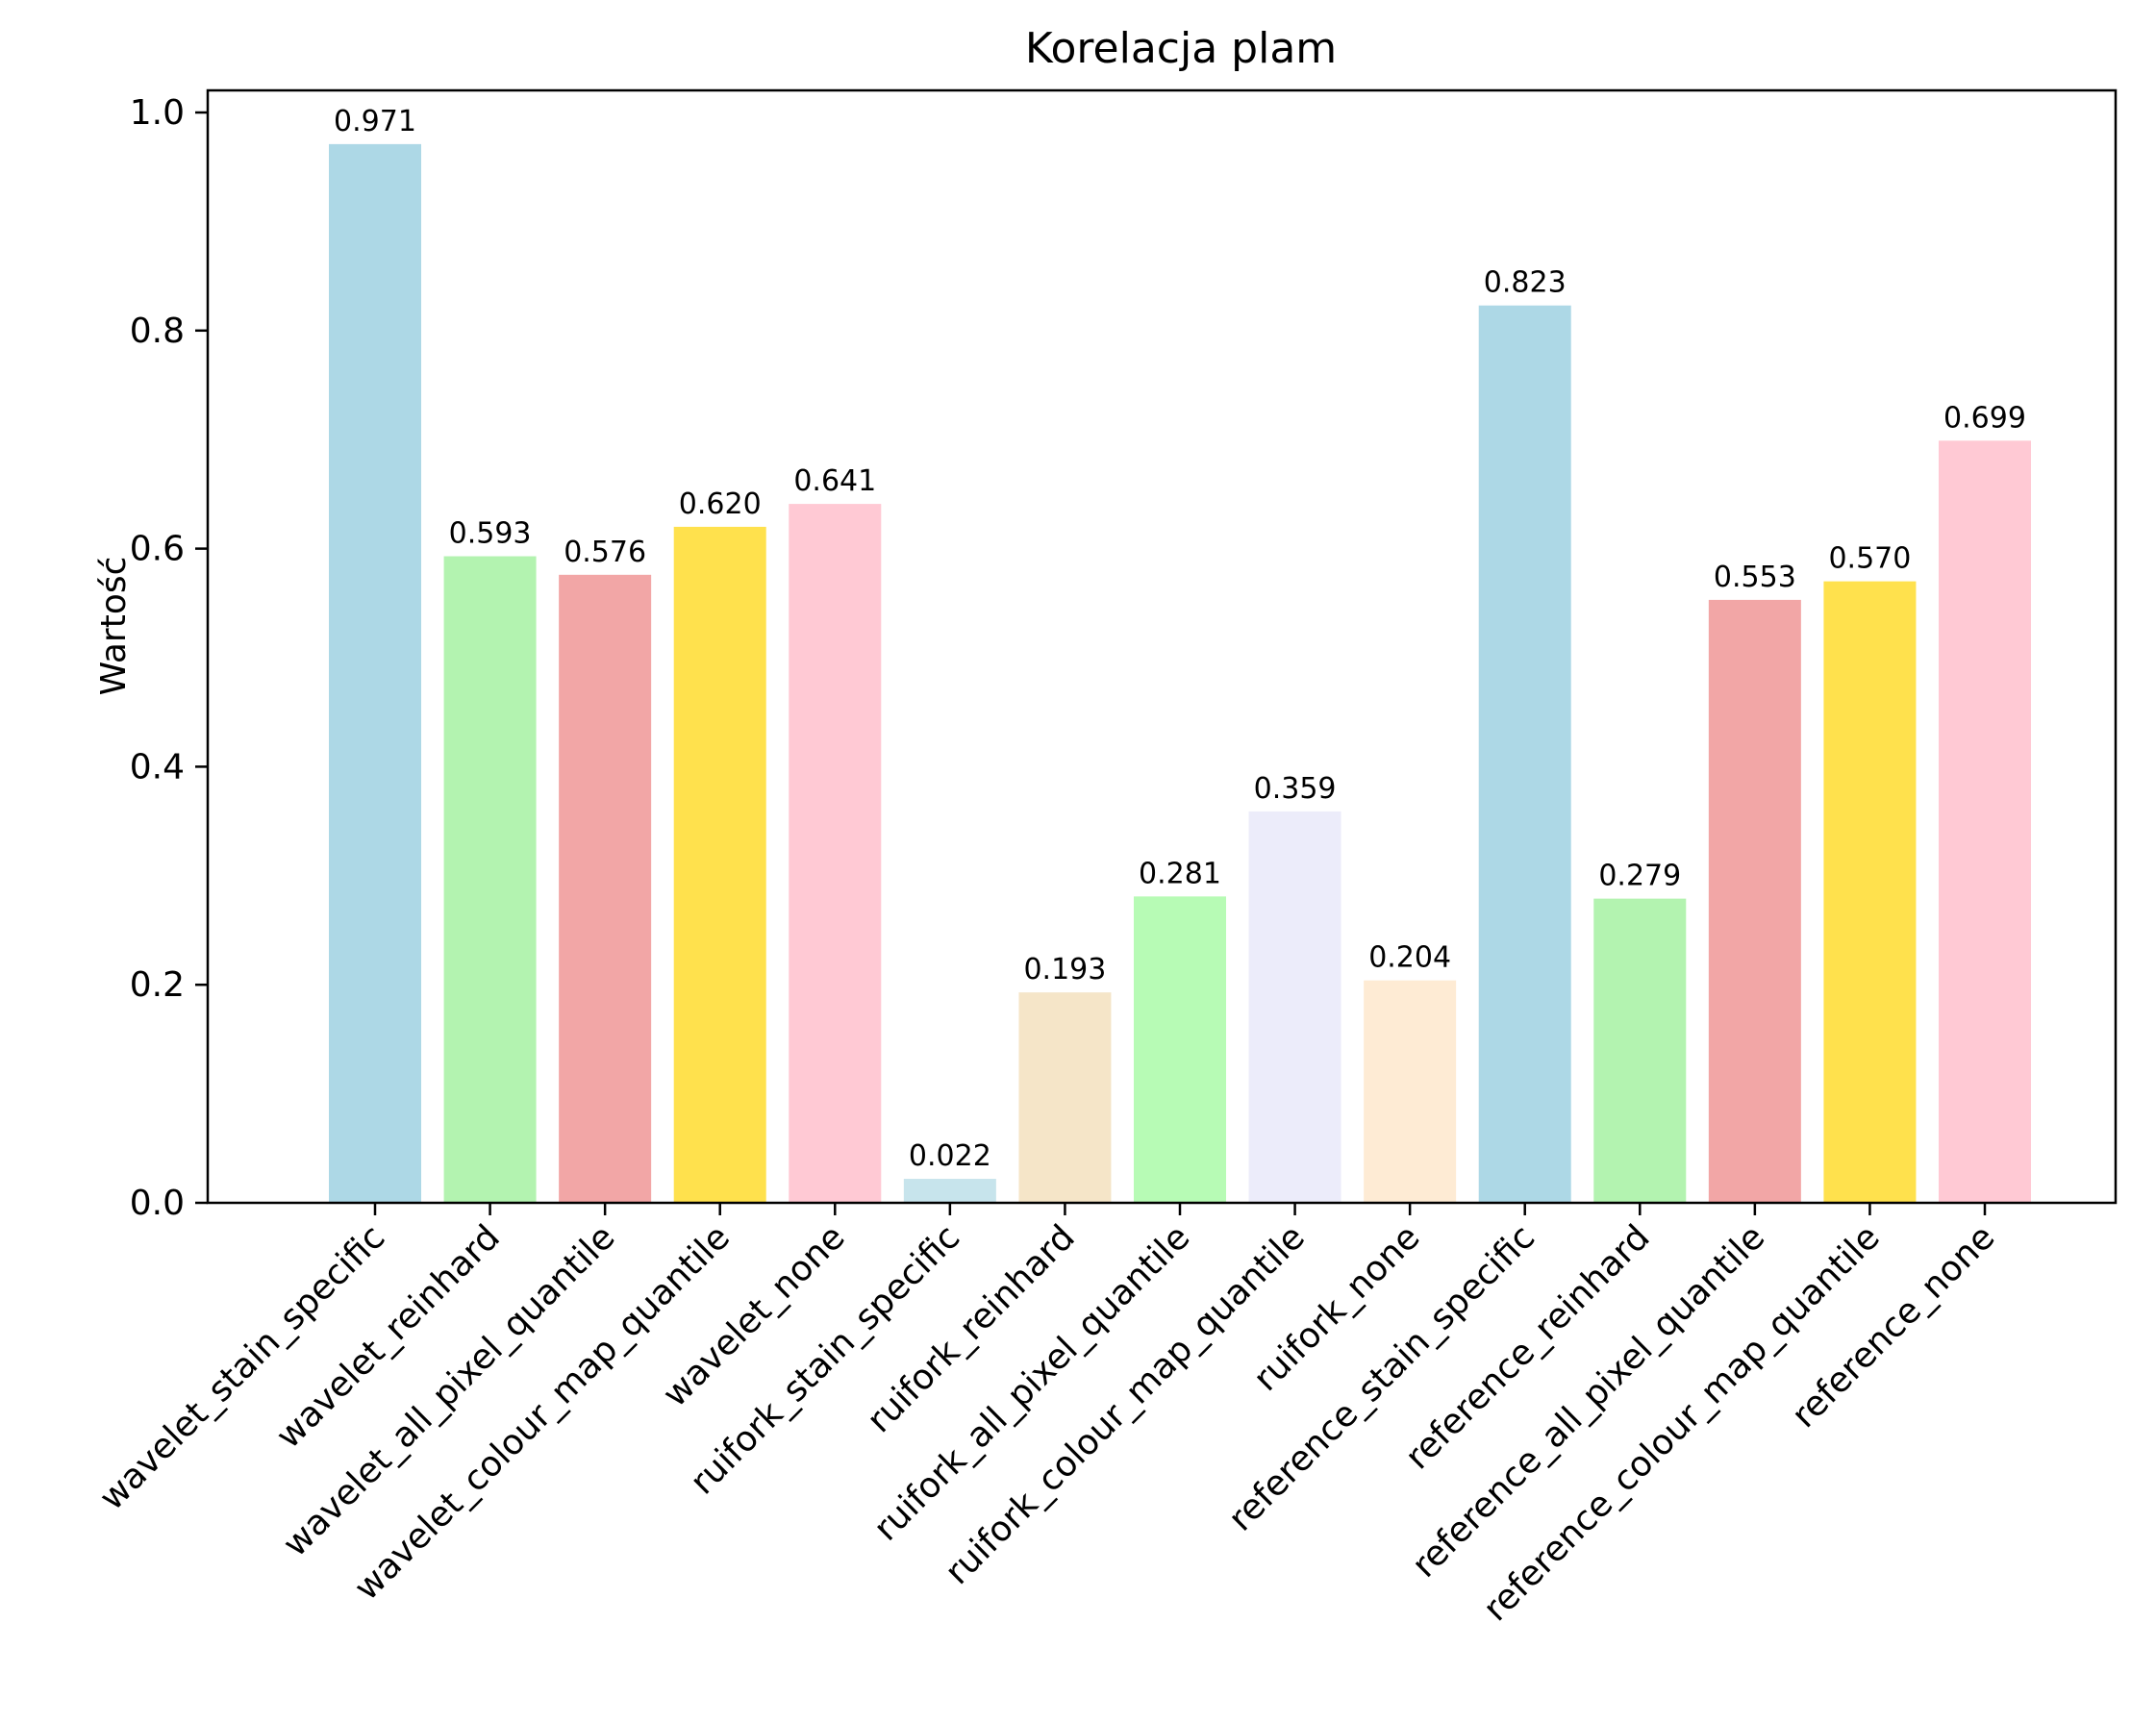 This screenshot has width=2156, height=1723. I want to click on bar-reference-all-pixel-quantile, so click(1754, 901).